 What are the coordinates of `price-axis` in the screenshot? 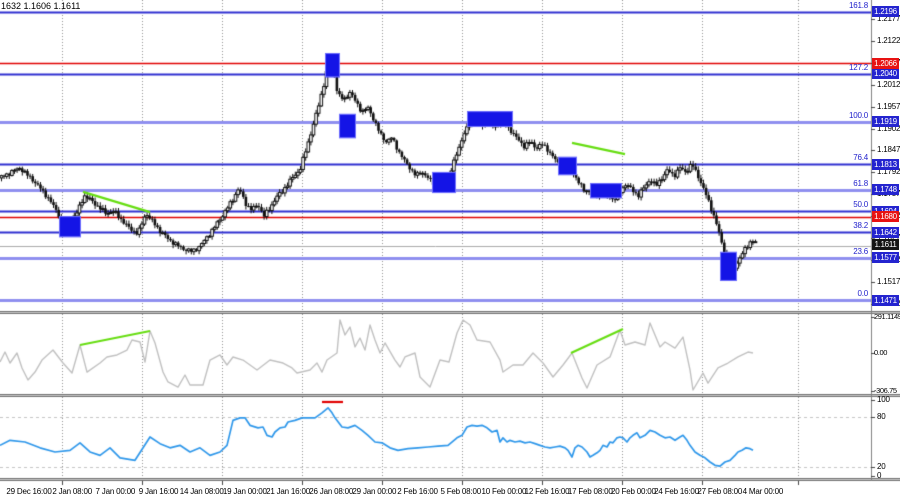 It's located at (885, 240).